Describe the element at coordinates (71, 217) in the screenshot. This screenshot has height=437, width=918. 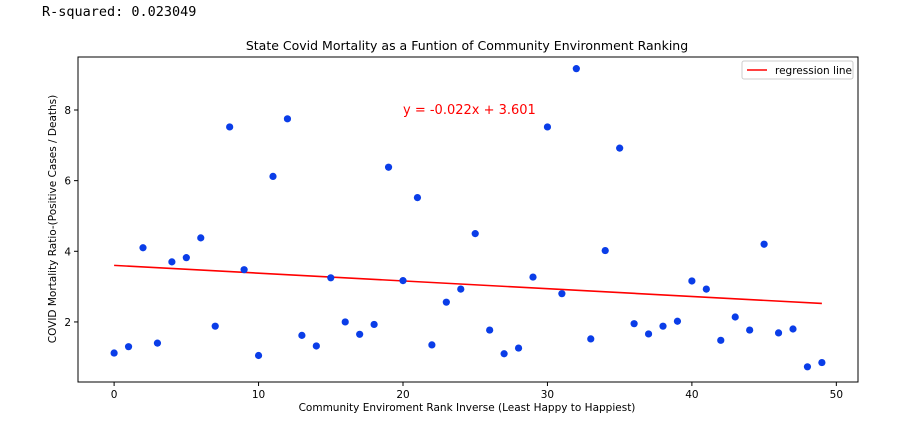
I see `y-axis: 2 4 6 8` at that location.